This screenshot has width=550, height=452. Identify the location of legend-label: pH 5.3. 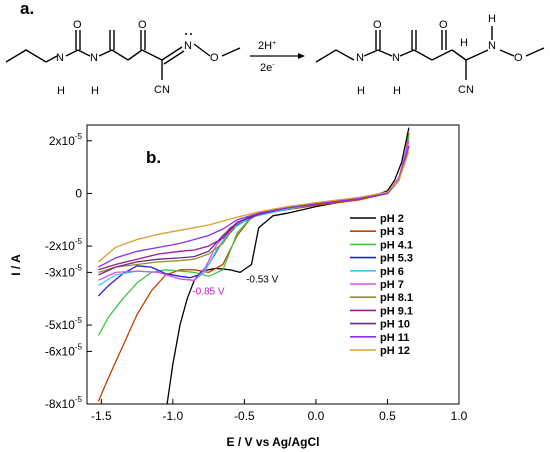
(396, 259).